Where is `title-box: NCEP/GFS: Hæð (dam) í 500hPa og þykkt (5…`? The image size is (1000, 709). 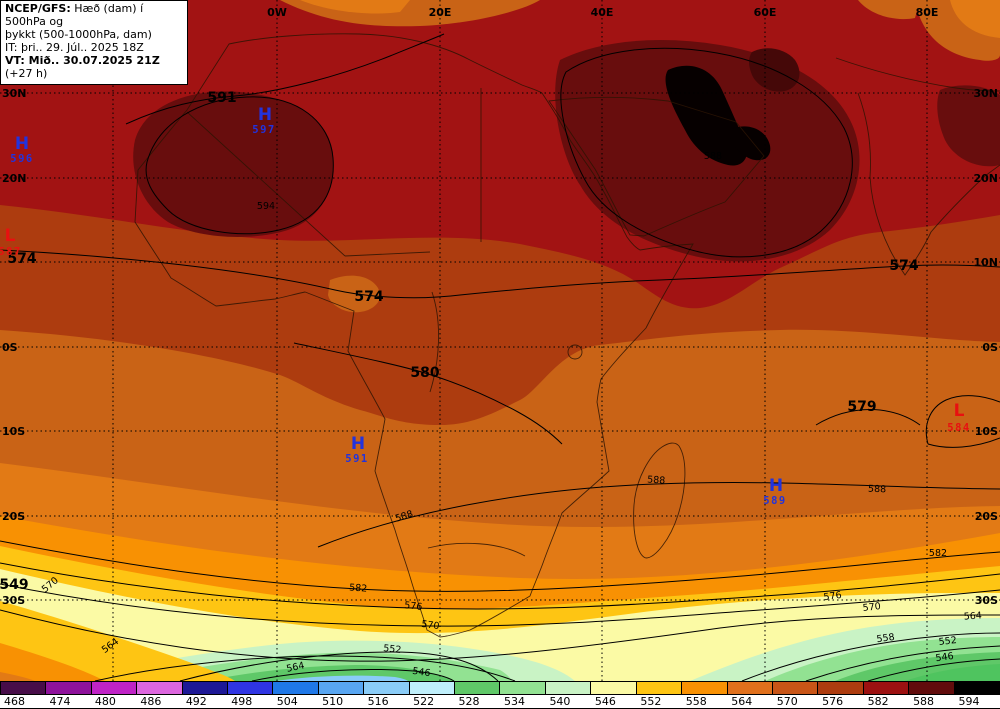 title-box: NCEP/GFS: Hæð (dam) í 500hPa og þykkt (5… is located at coordinates (94, 42).